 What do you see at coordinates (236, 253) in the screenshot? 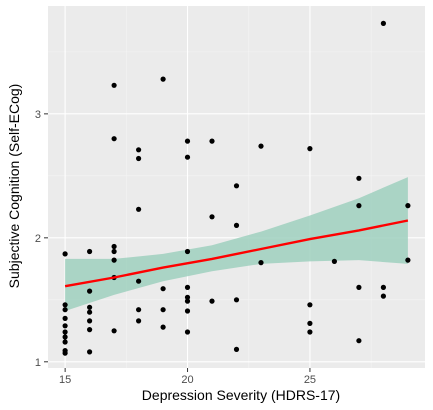
I see `regression-line` at bounding box center [236, 253].